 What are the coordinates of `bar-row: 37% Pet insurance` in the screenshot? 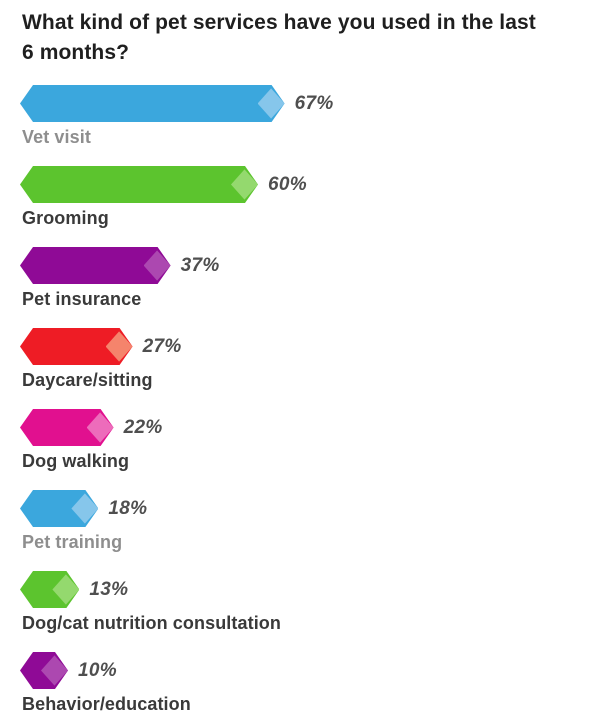 It's located at (300, 278).